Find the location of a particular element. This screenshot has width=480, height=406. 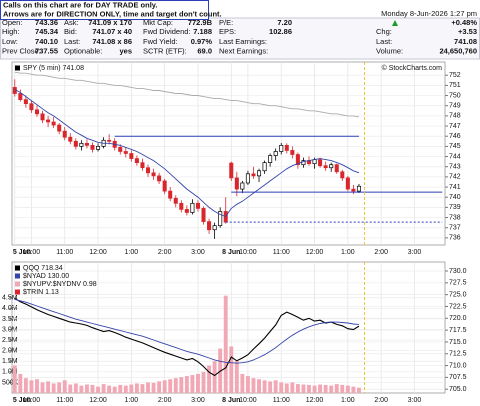

legend-label: $NYAD 130.00 is located at coordinates (46, 276).